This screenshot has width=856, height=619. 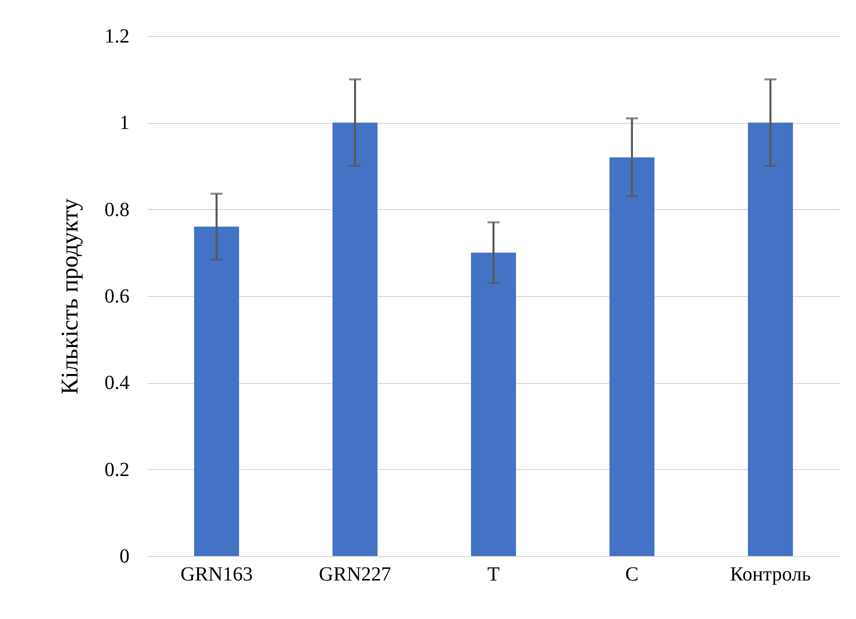 I want to click on y-tick-label: 1.2, so click(x=117, y=37).